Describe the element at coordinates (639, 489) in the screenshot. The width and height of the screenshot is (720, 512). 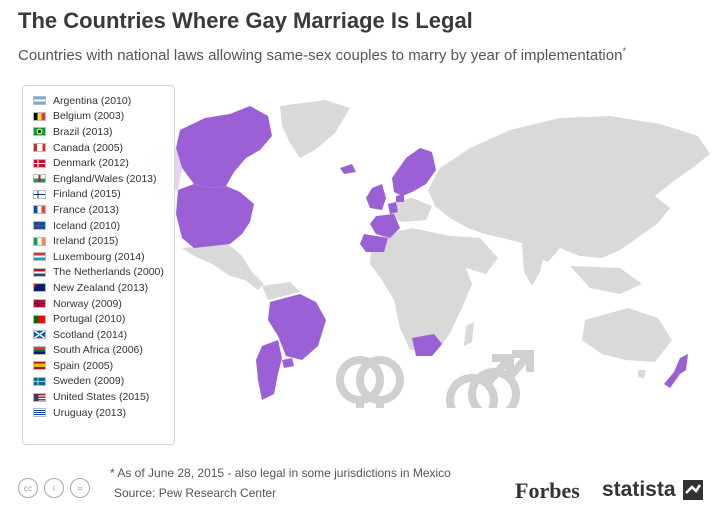
I see `statista-logo: statista` at that location.